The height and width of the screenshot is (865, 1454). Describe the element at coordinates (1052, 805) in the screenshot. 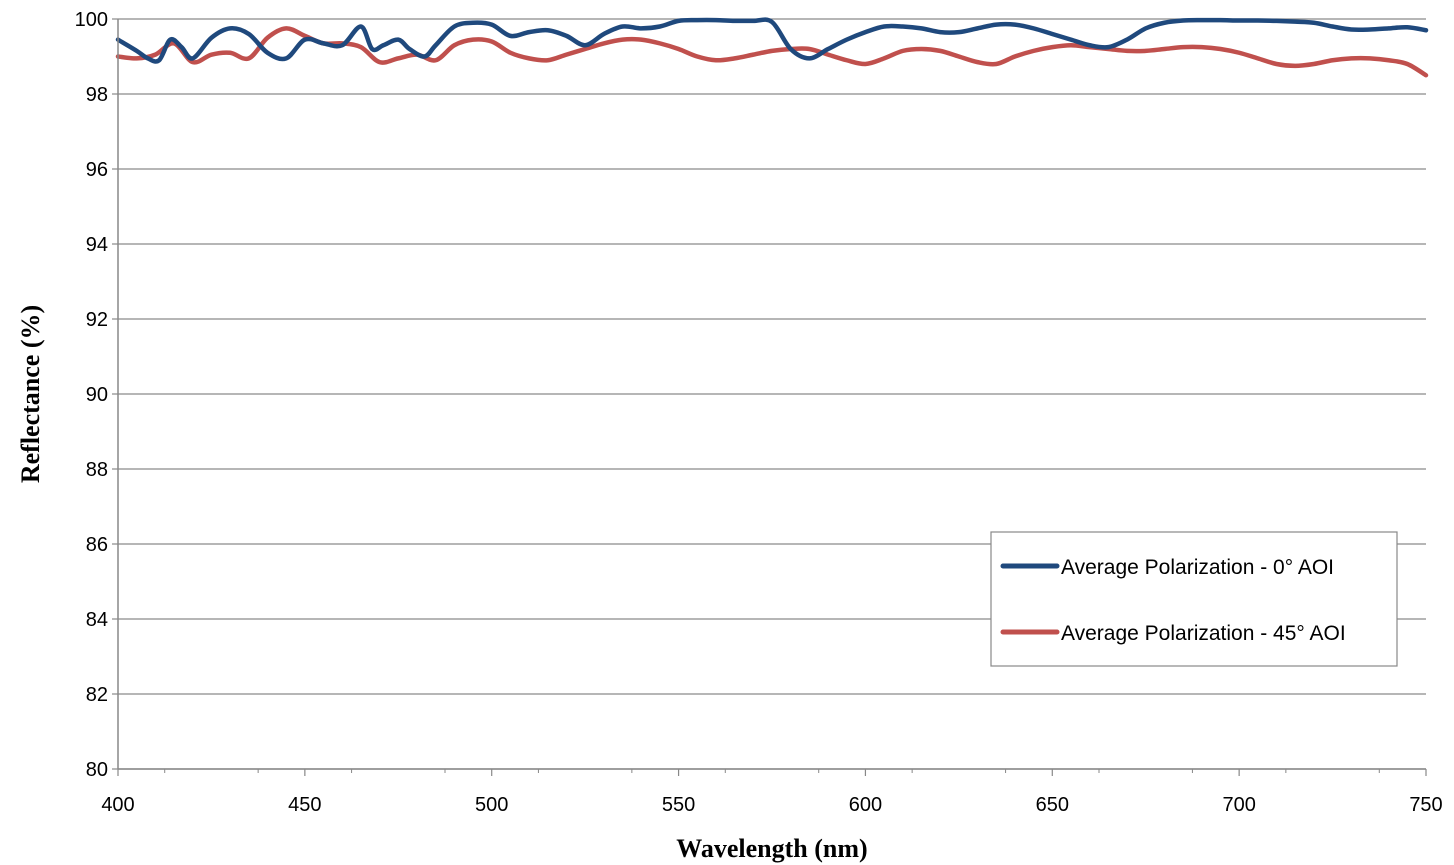

I see `x-tick-label-5: 650` at that location.